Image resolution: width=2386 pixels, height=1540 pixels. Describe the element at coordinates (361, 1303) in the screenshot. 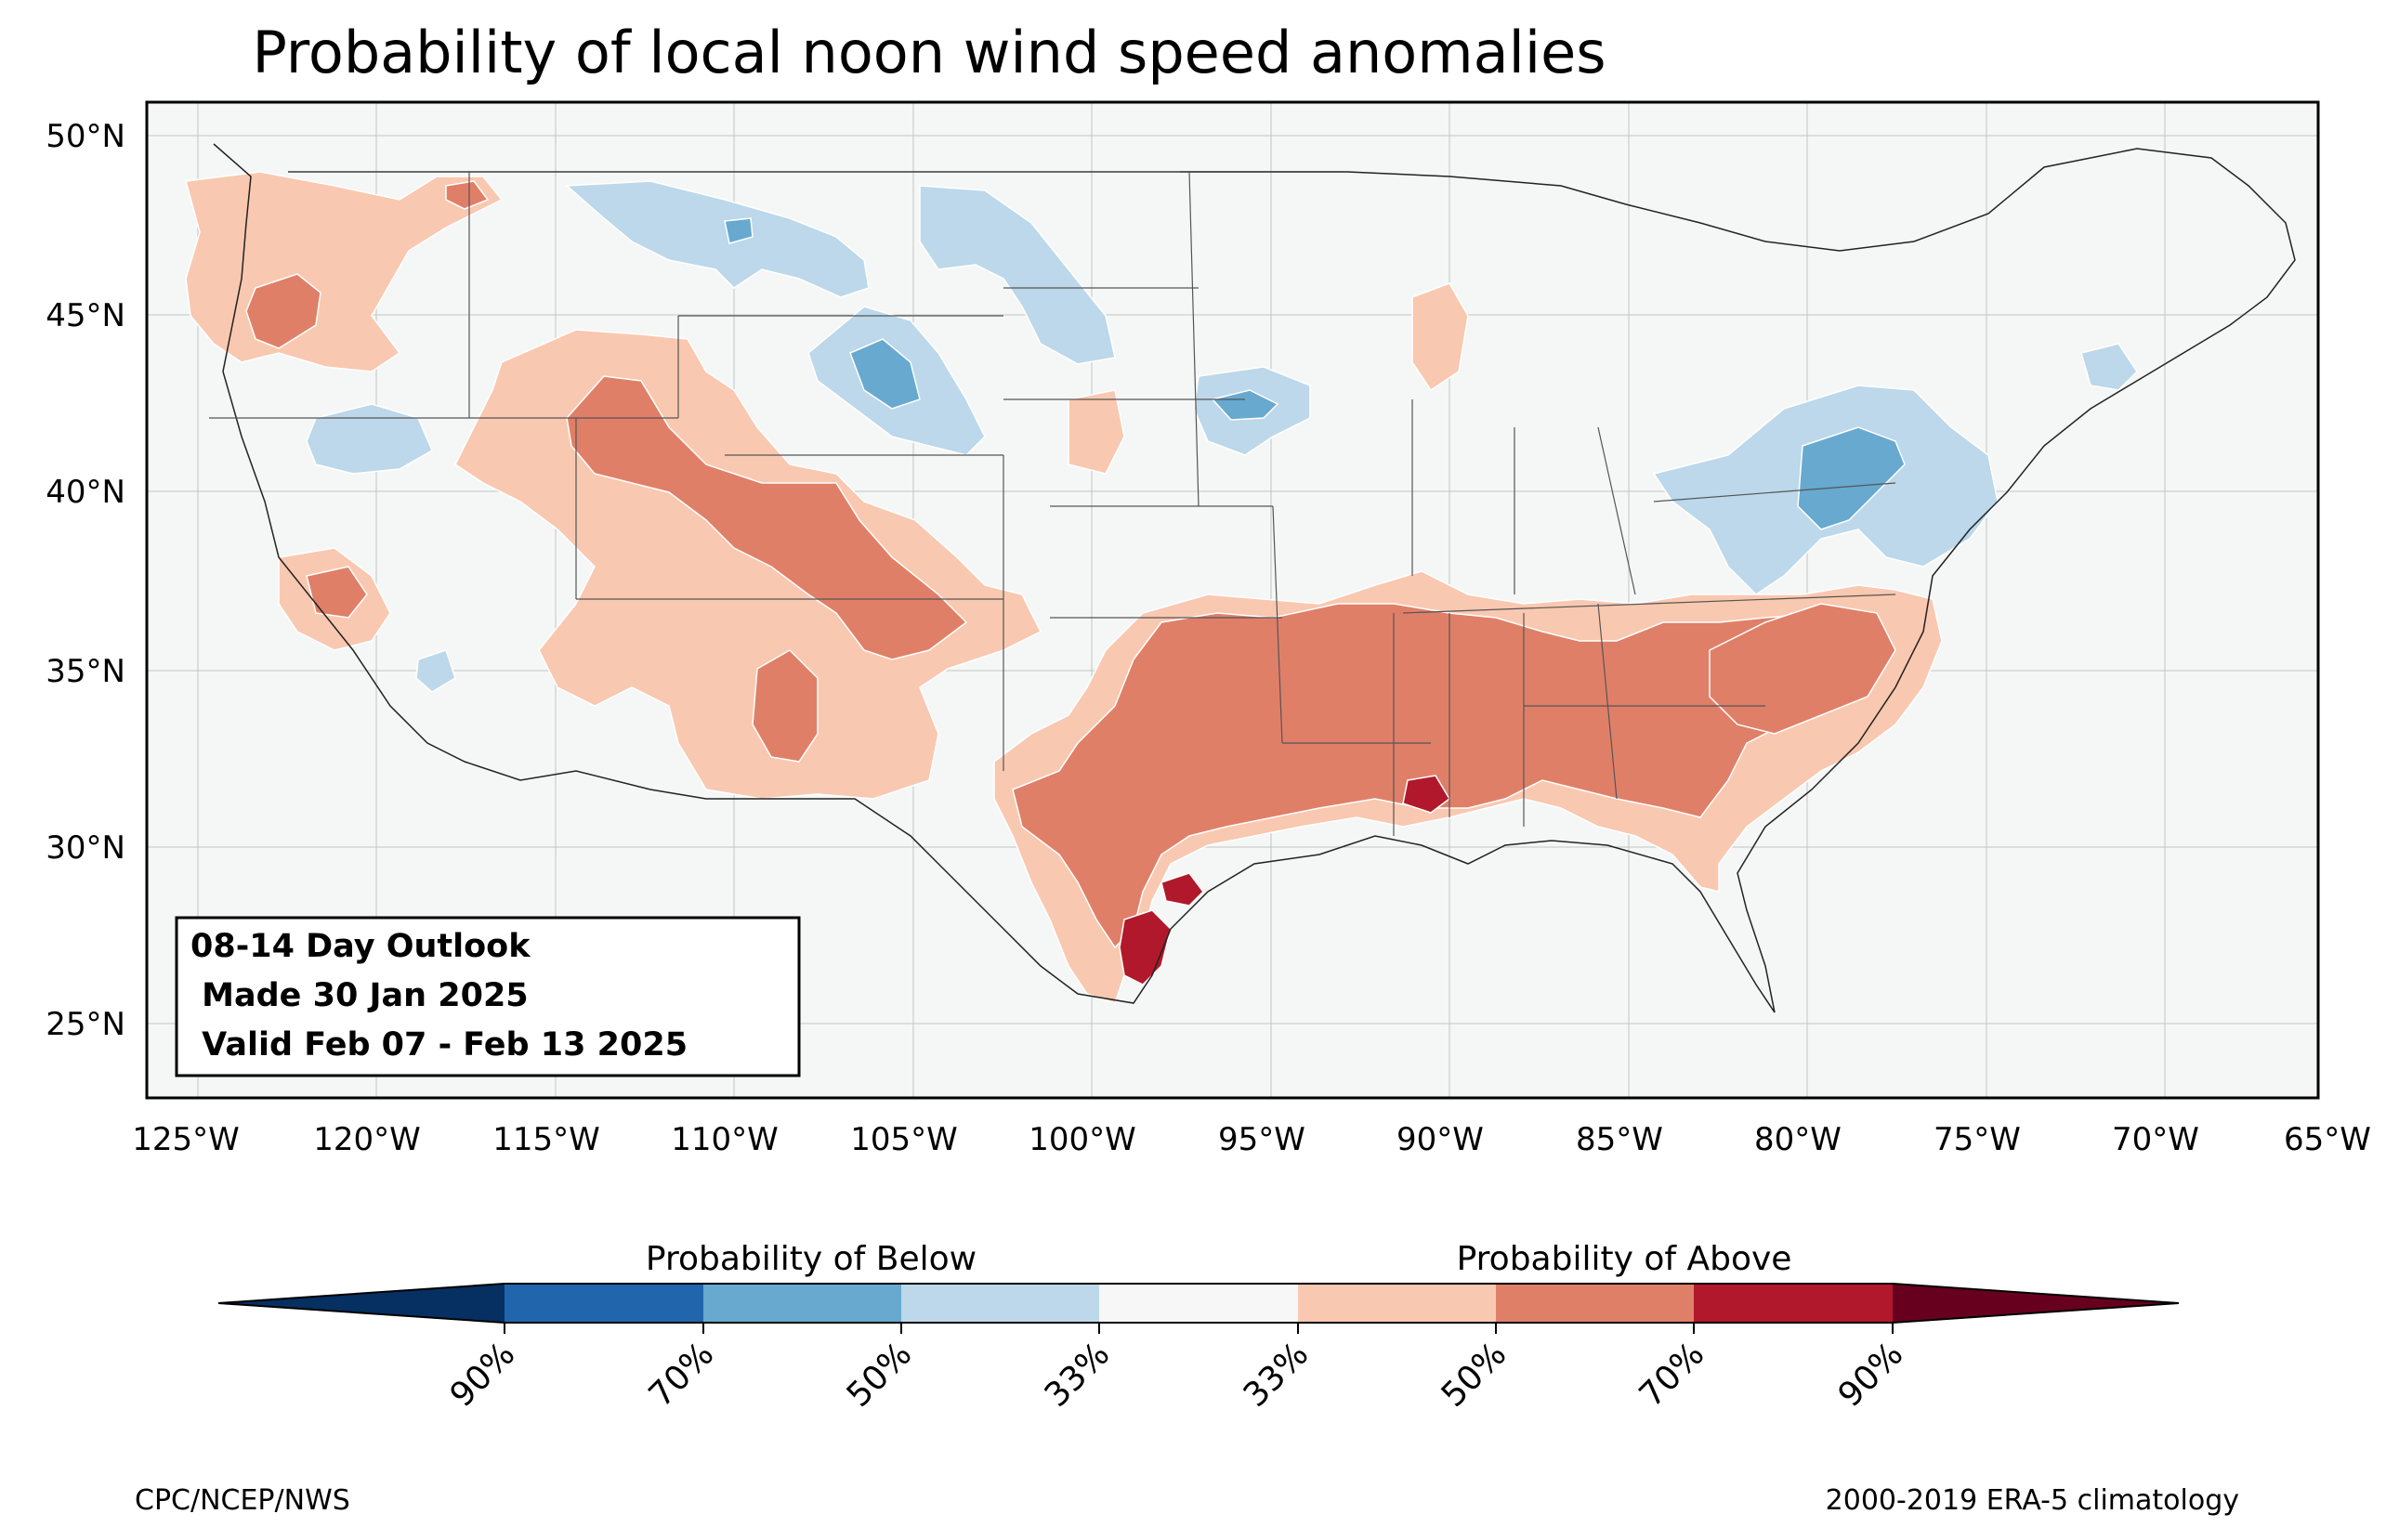

I see `colorbar-extend-left` at that location.